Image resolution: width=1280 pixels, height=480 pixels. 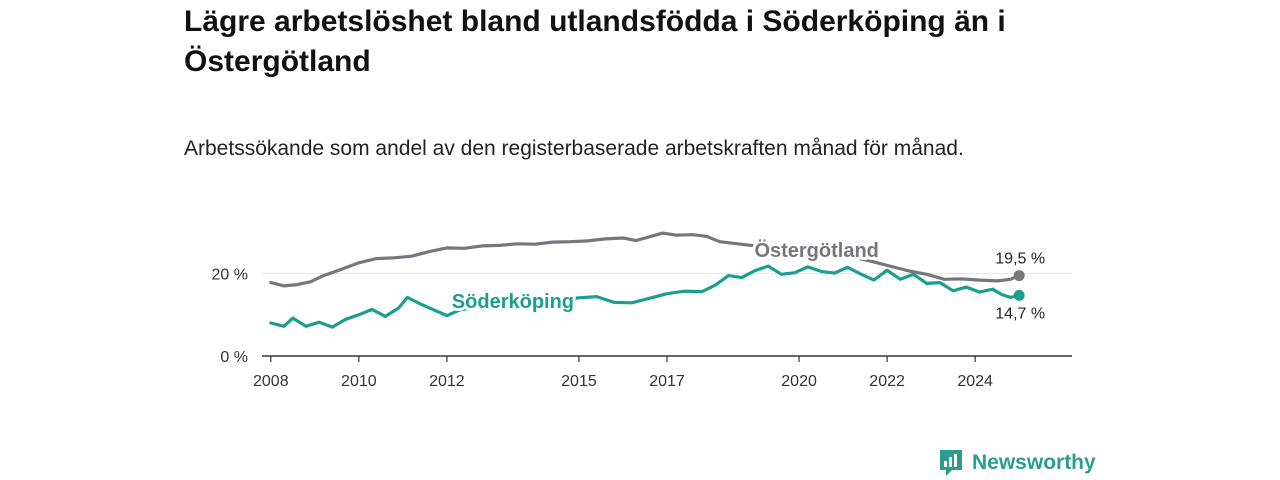 I want to click on end-value-halo: 19,5 %, so click(x=1020, y=259).